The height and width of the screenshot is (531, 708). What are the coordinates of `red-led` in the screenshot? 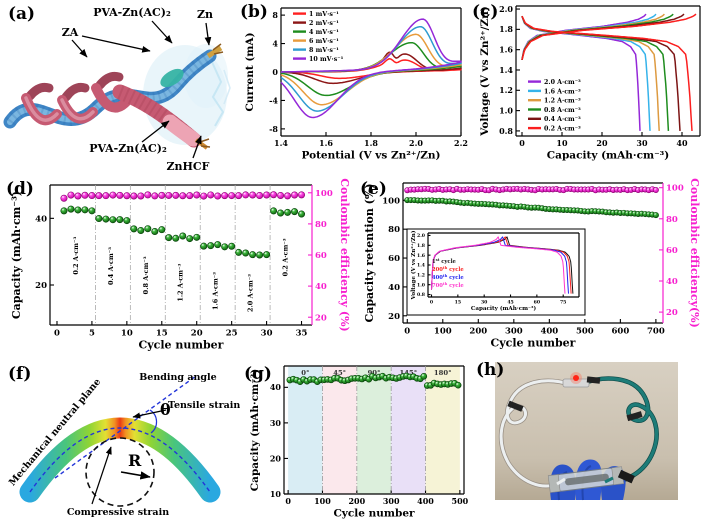 It's located at (576, 378).